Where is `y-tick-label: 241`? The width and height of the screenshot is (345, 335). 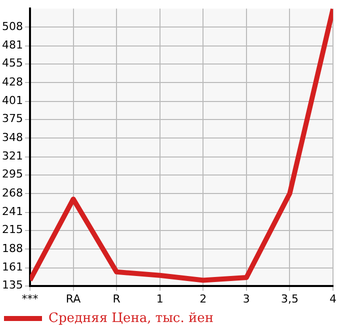
y-tick-label: 241 is located at coordinates (12, 211).